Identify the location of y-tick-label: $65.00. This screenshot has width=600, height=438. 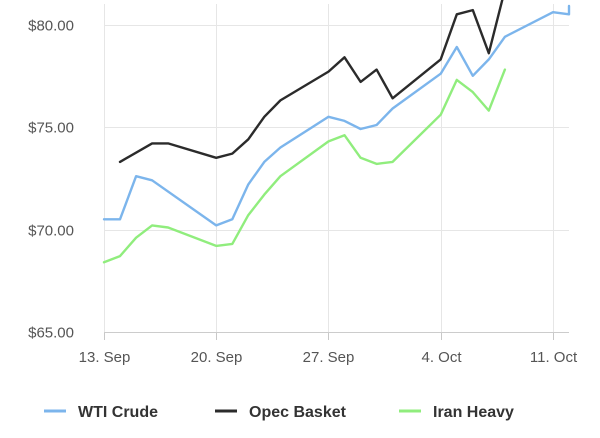
(51, 333).